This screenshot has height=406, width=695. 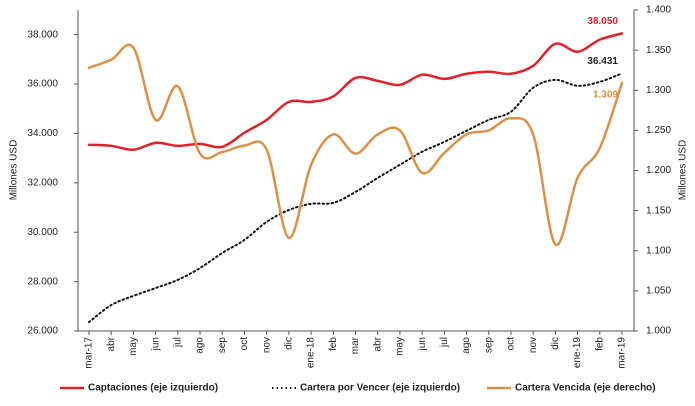 I want to click on y2-tick-label: 1.250, so click(x=658, y=130).